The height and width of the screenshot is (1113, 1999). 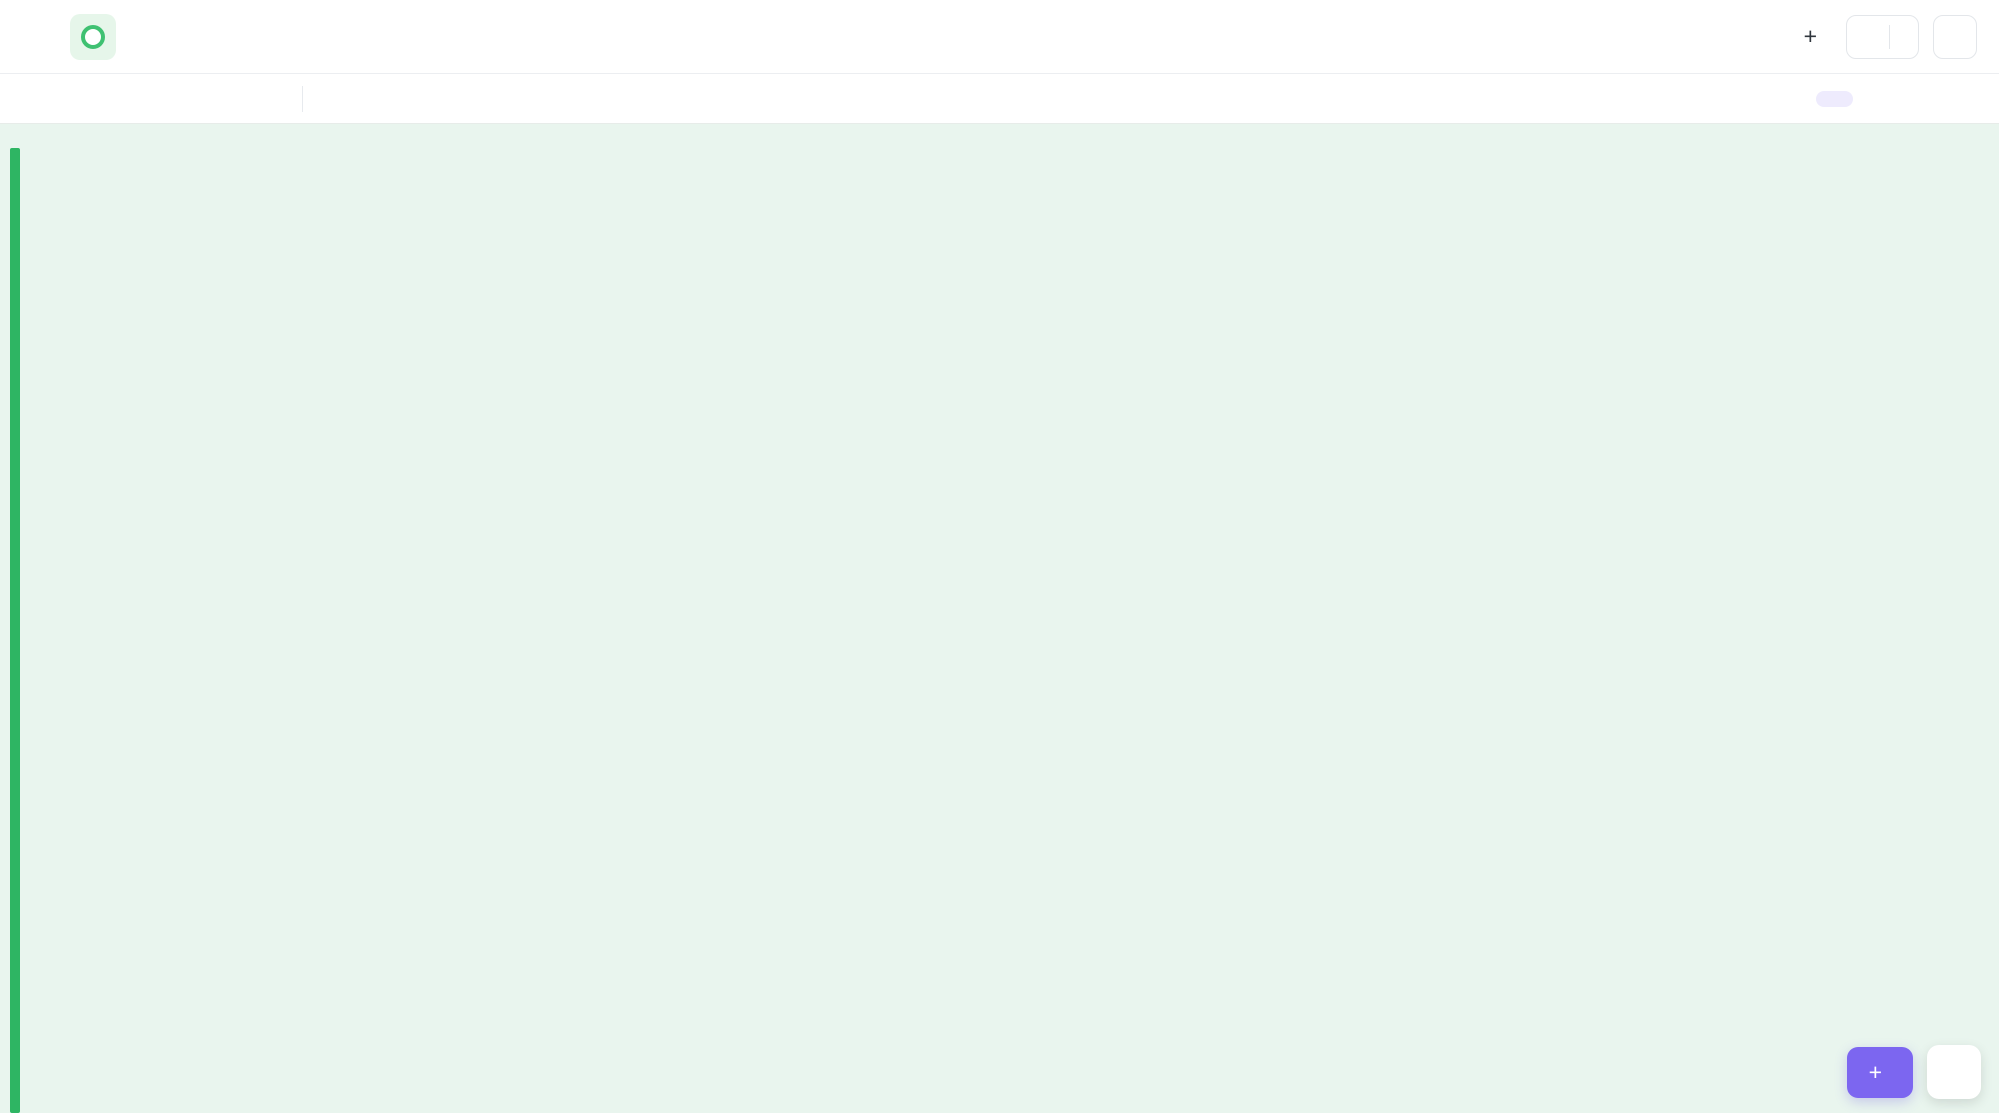 I want to click on add-task-fab: +, so click(x=1879, y=1072).